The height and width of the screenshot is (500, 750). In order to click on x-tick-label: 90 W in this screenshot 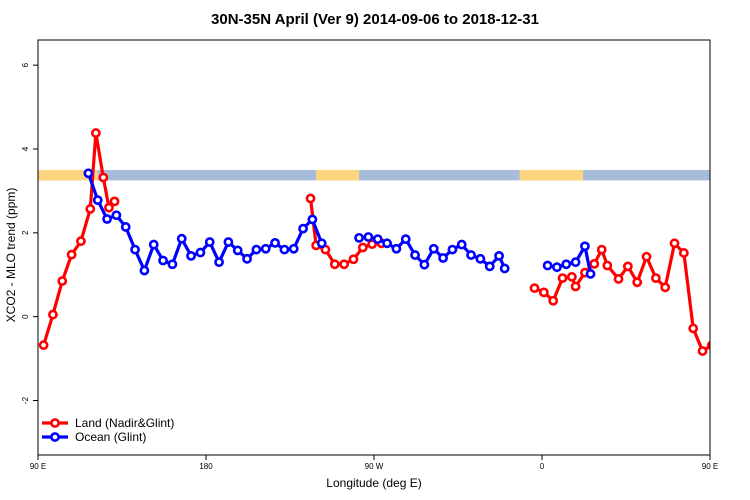, I will do `click(374, 466)`.